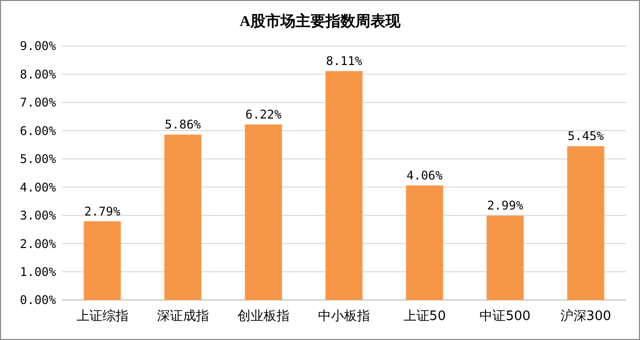 The image size is (640, 340). What do you see at coordinates (182, 316) in the screenshot?
I see `x-tick-label: 深证成指` at bounding box center [182, 316].